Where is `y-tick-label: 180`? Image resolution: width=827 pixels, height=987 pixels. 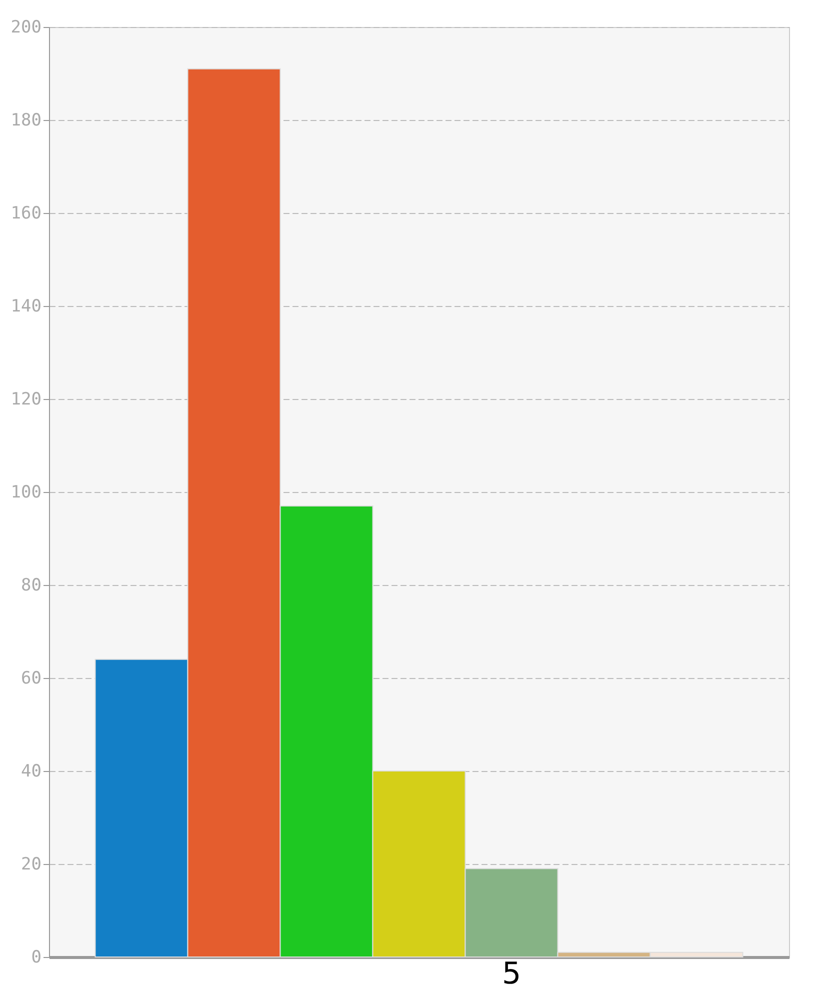
y-tick-label: 180 is located at coordinates (26, 120).